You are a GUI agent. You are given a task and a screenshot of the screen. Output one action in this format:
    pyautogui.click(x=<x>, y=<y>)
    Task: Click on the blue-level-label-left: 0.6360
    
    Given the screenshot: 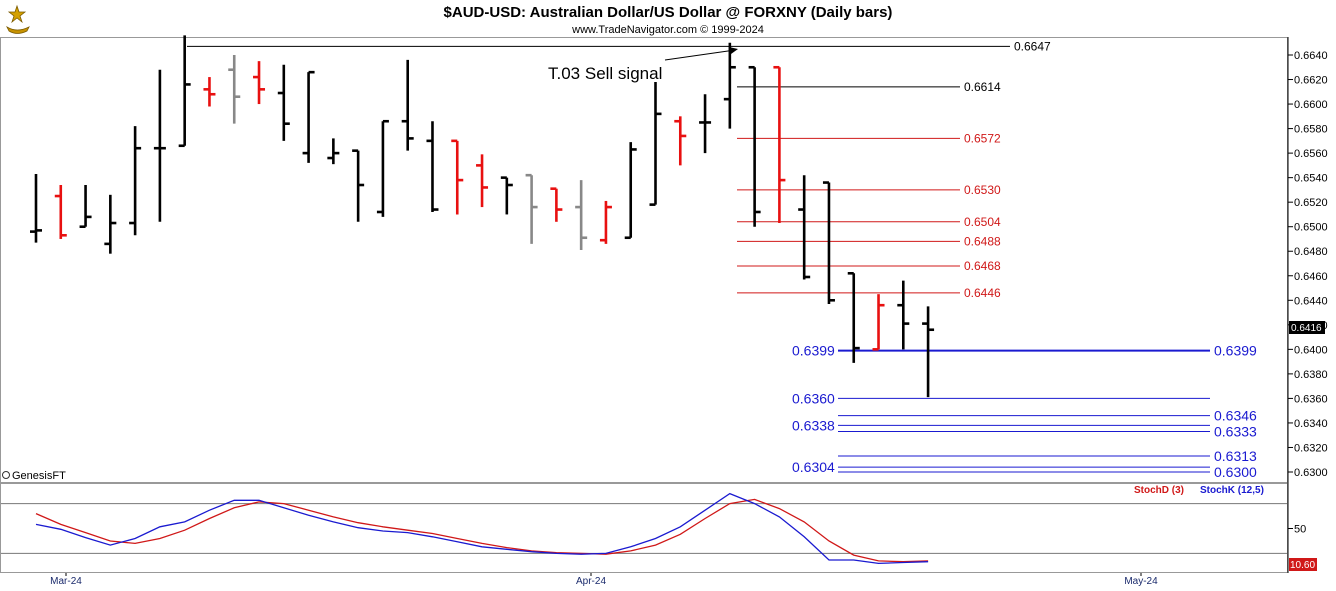 What is the action you would take?
    pyautogui.click(x=813, y=398)
    